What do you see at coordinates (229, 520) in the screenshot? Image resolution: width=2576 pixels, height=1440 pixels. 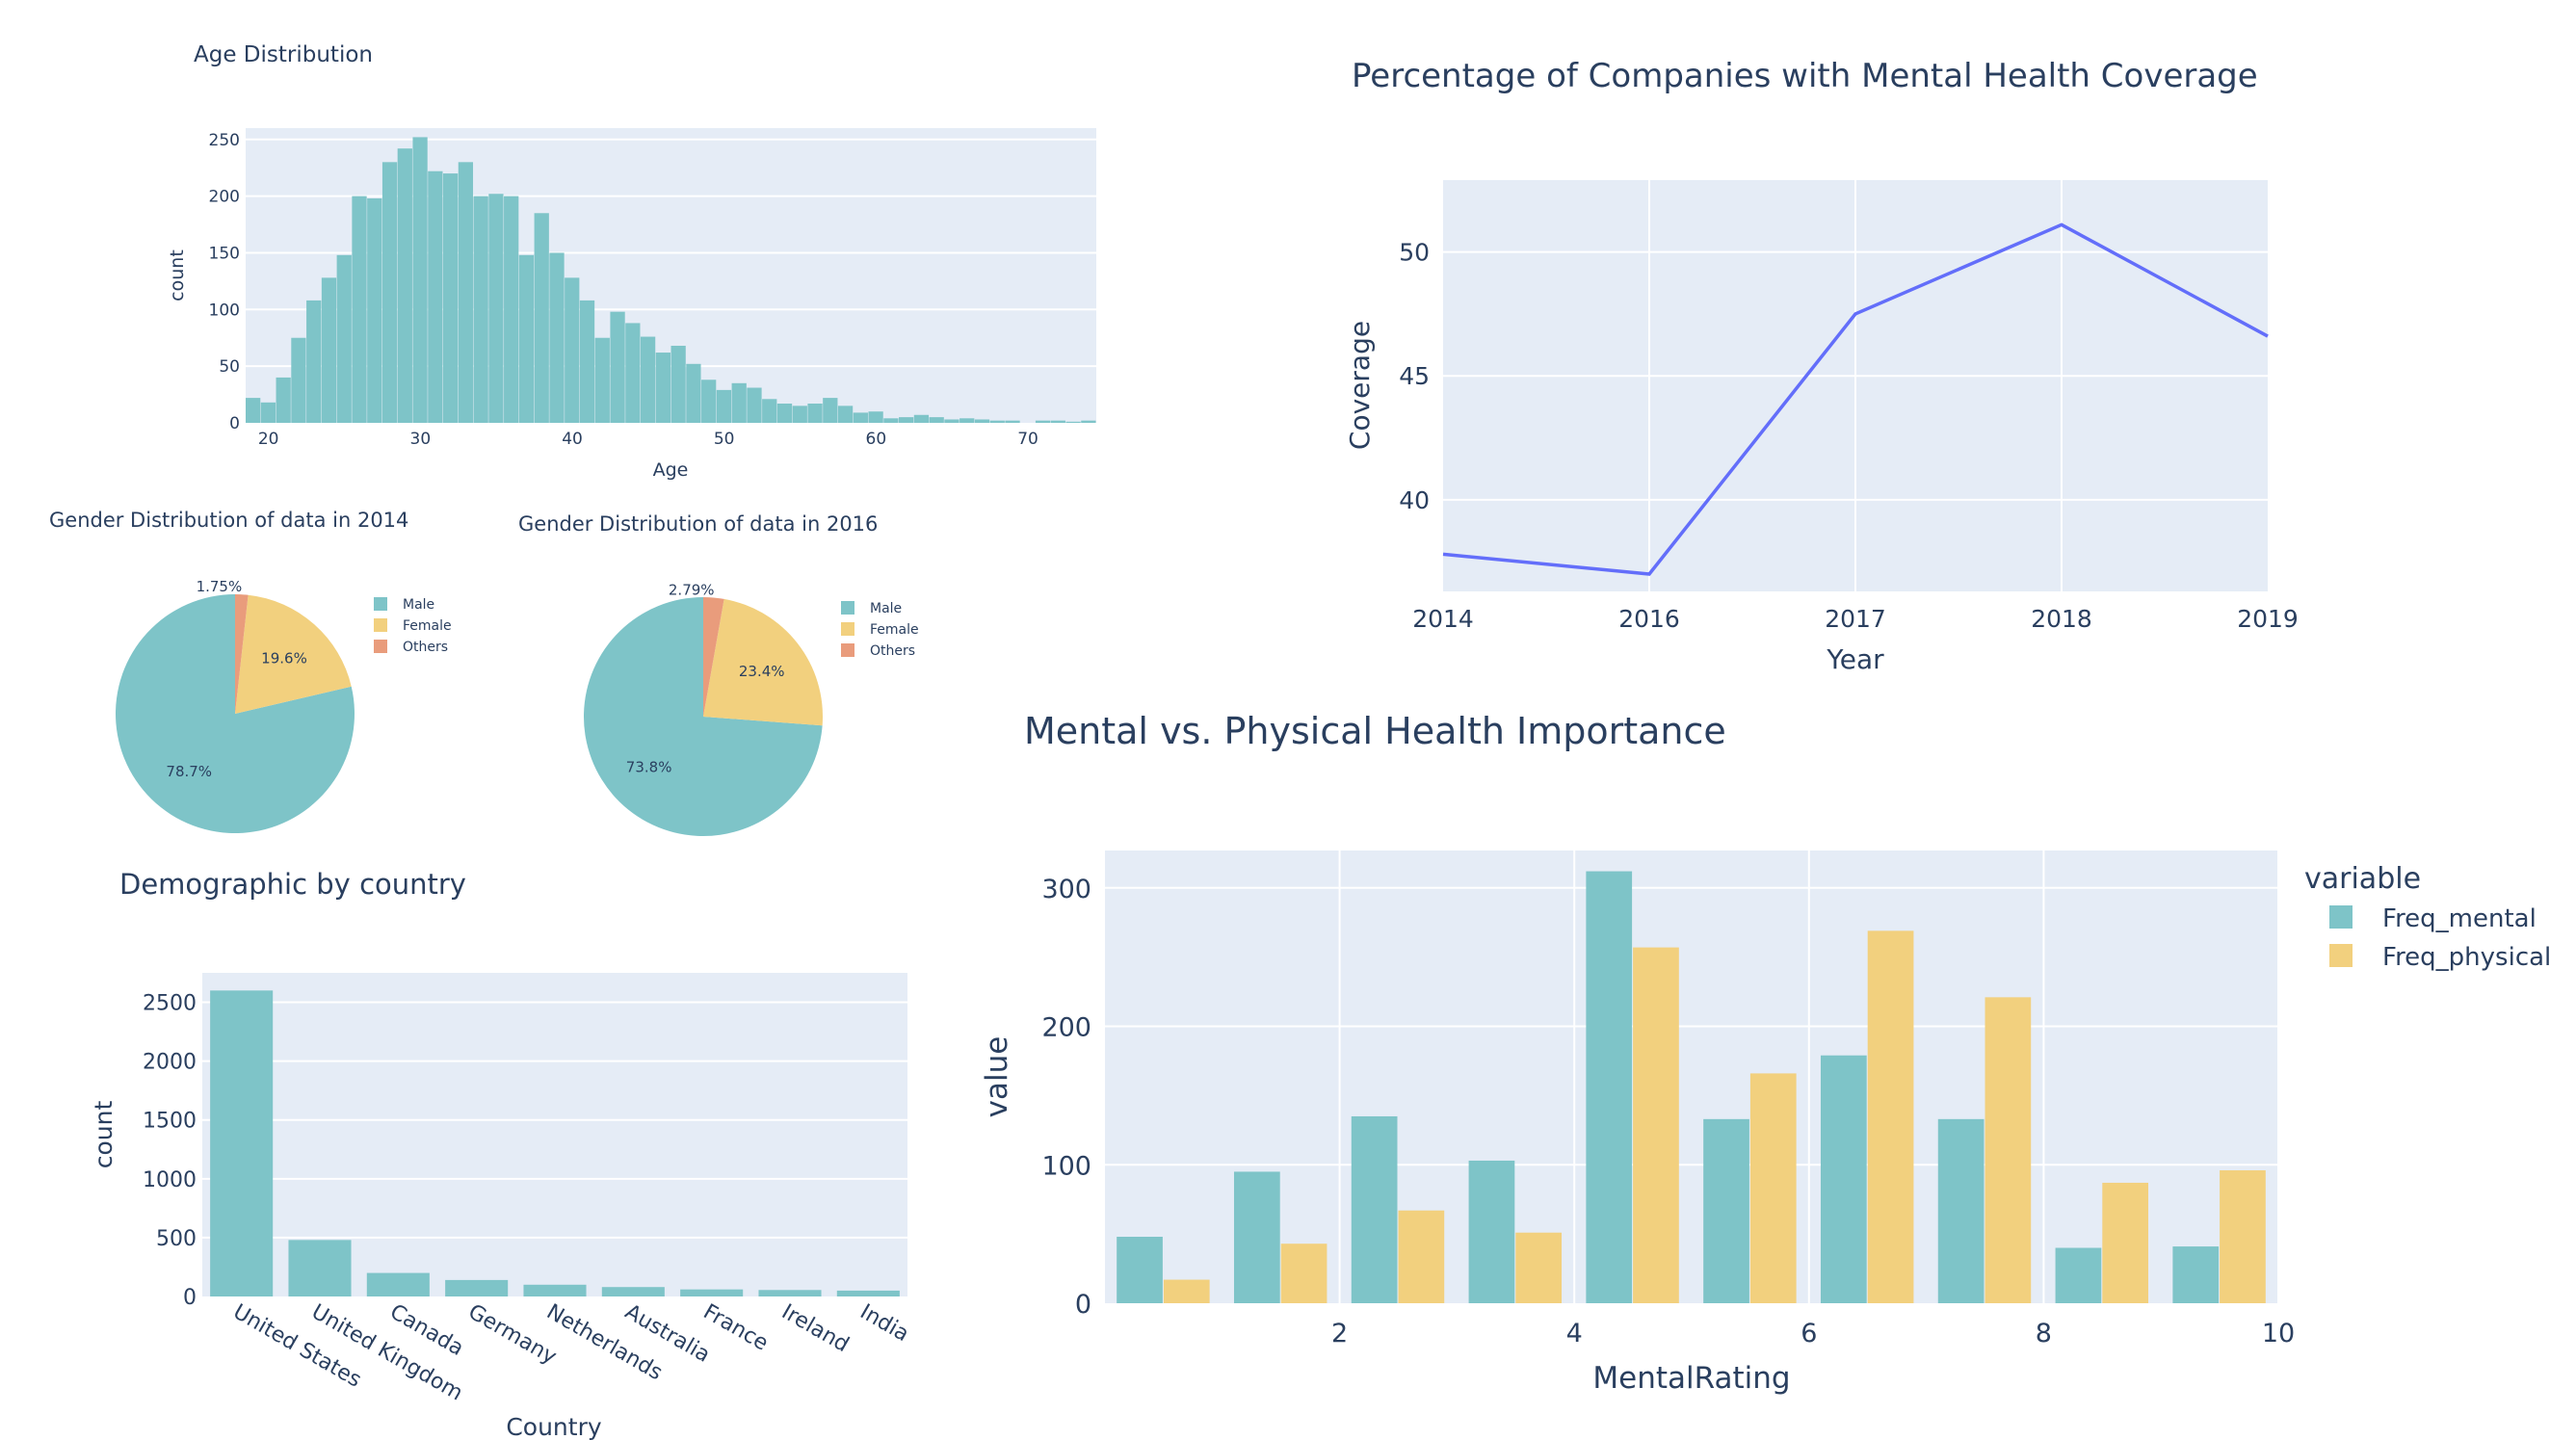 I see `chart-title: Gender Distribution of data in 2014` at bounding box center [229, 520].